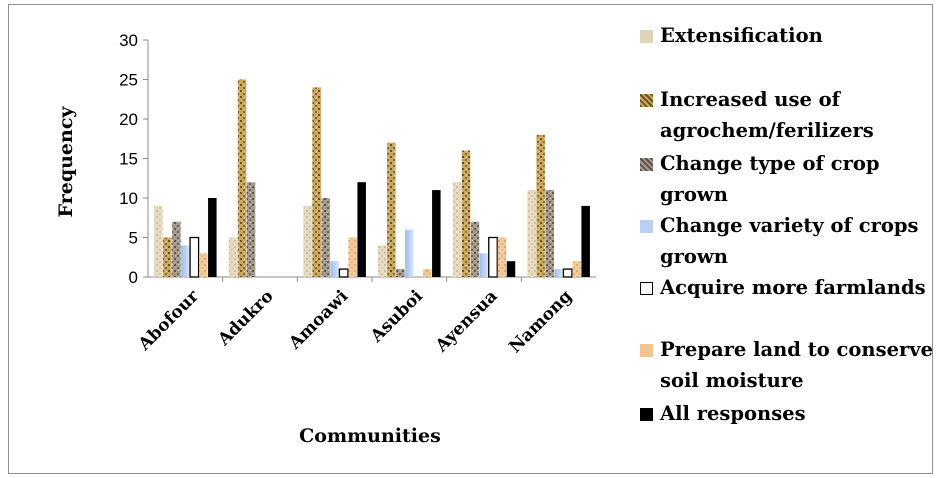 The image size is (939, 478). Describe the element at coordinates (558, 273) in the screenshot. I see `bar-namong-change-variety-of-crops-grown` at that location.